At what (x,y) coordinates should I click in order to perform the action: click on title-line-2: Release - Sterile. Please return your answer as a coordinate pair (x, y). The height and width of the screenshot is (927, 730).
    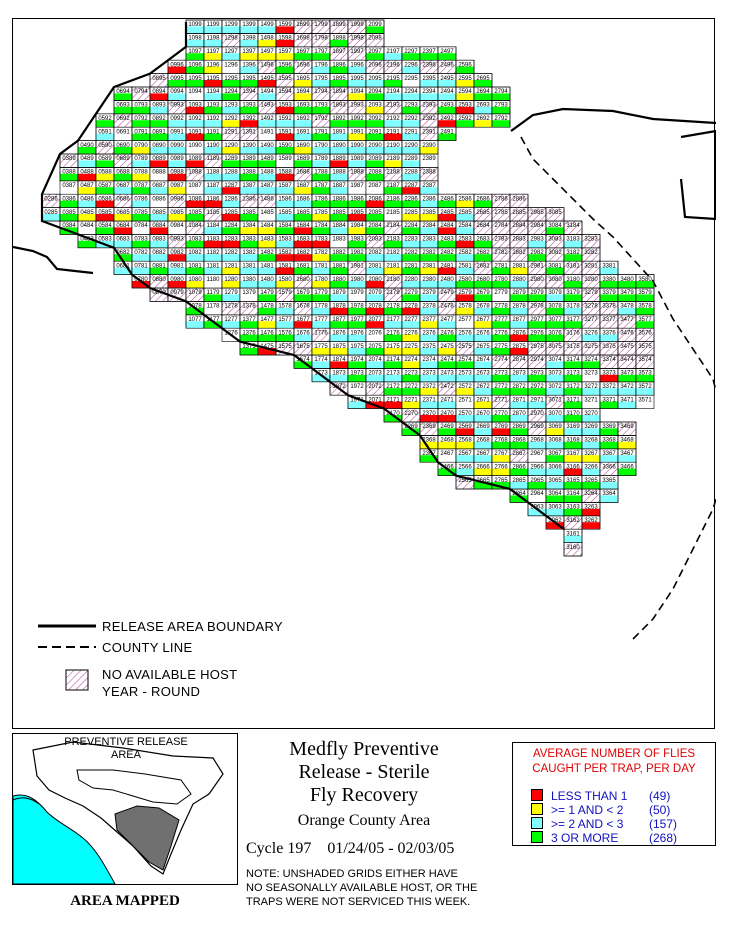
    Looking at the image, I should click on (364, 772).